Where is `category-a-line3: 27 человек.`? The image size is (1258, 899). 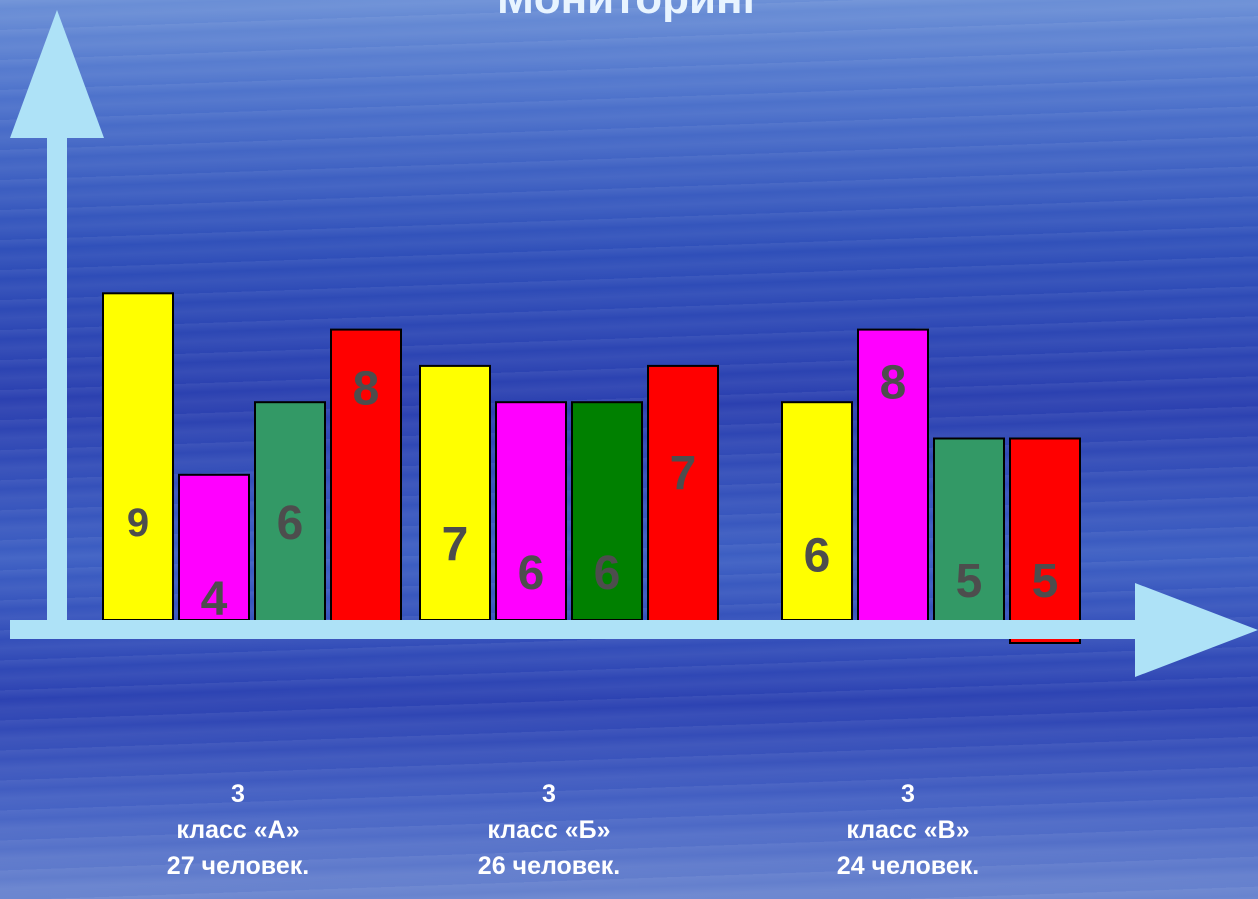
category-a-line3: 27 человек. is located at coordinates (238, 866).